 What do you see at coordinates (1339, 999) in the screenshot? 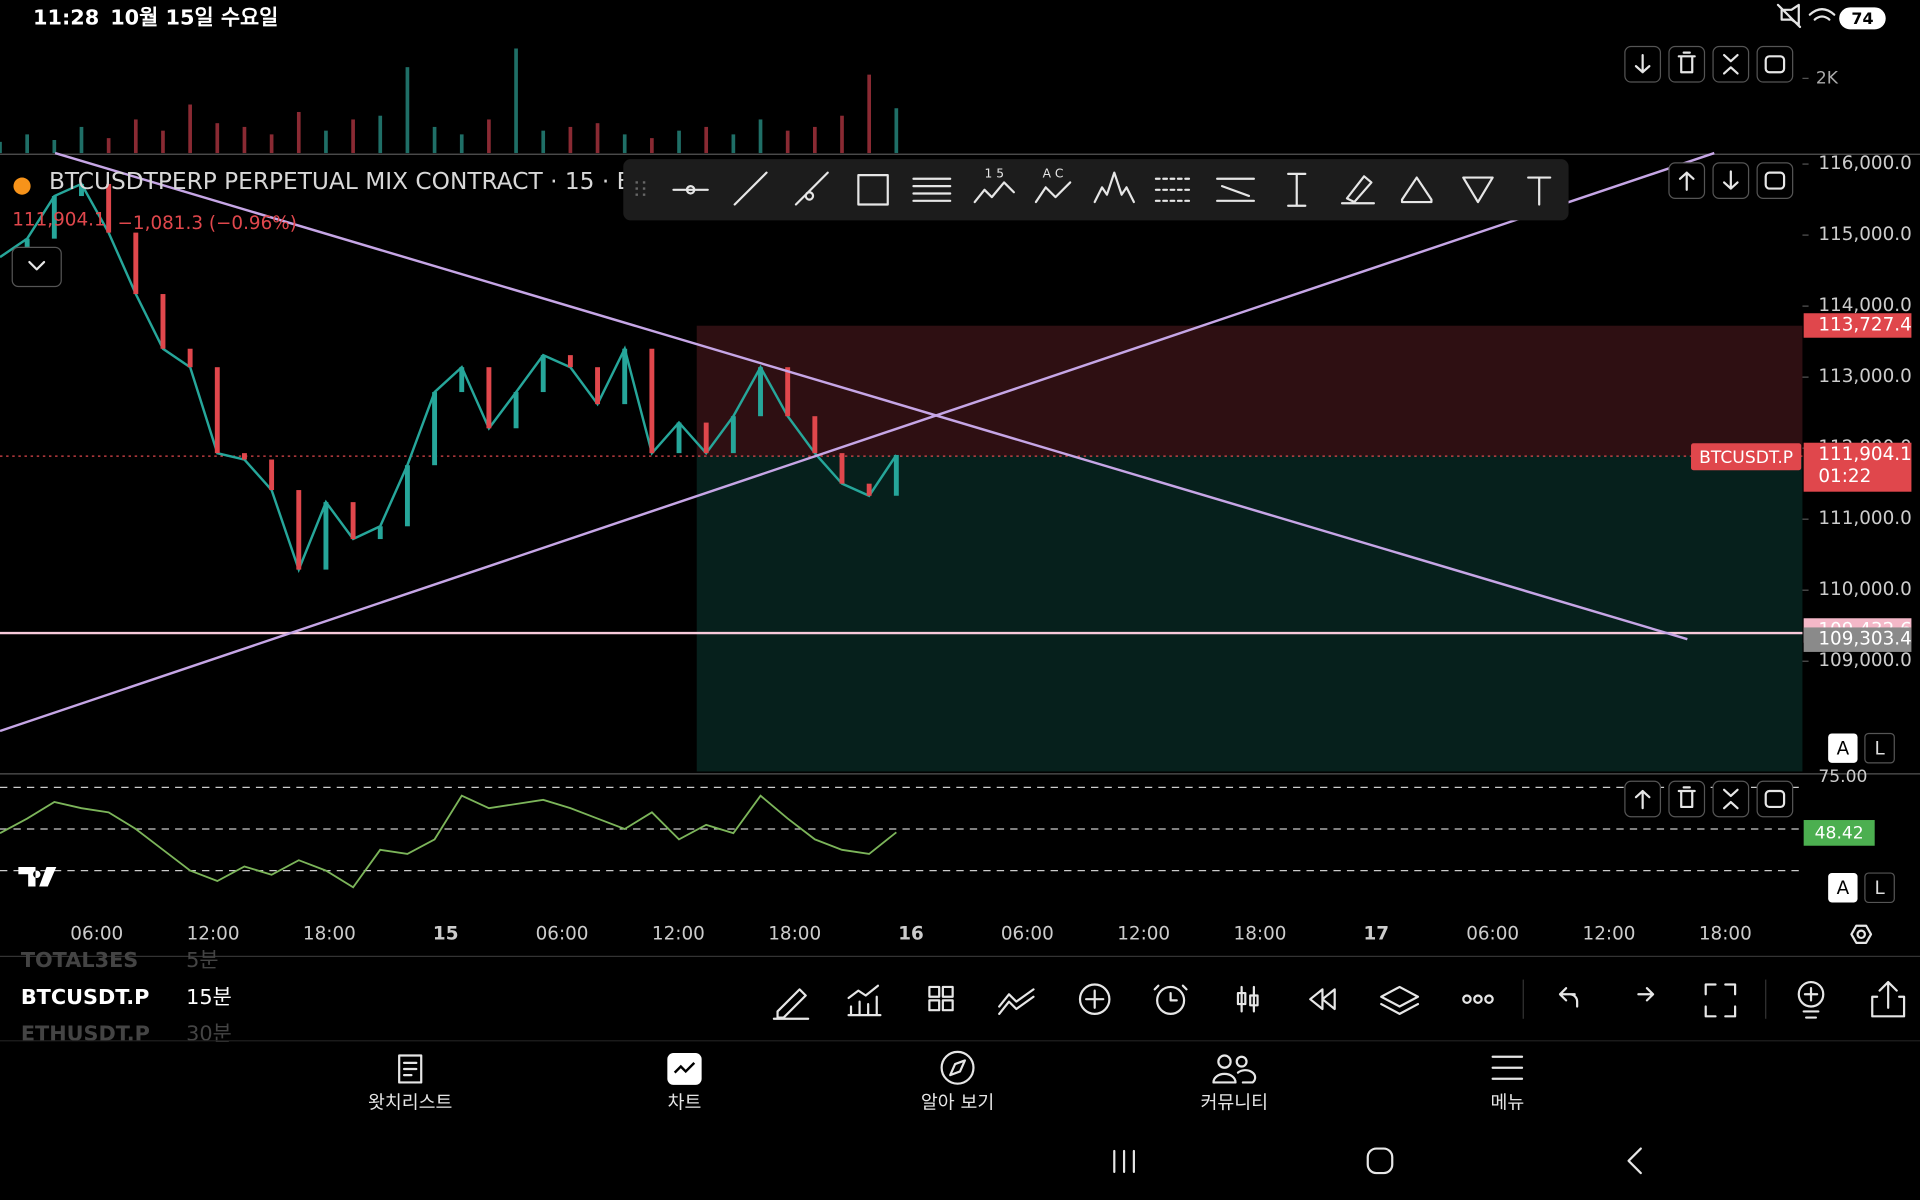
I see `chart-actions` at bounding box center [1339, 999].